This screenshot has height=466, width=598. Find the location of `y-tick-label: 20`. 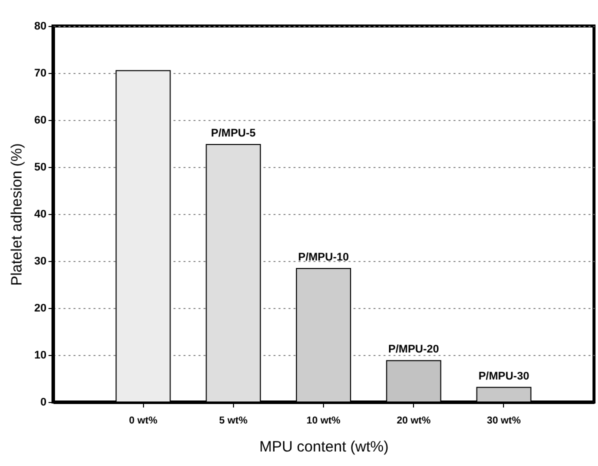

y-tick-label: 20 is located at coordinates (40, 308).